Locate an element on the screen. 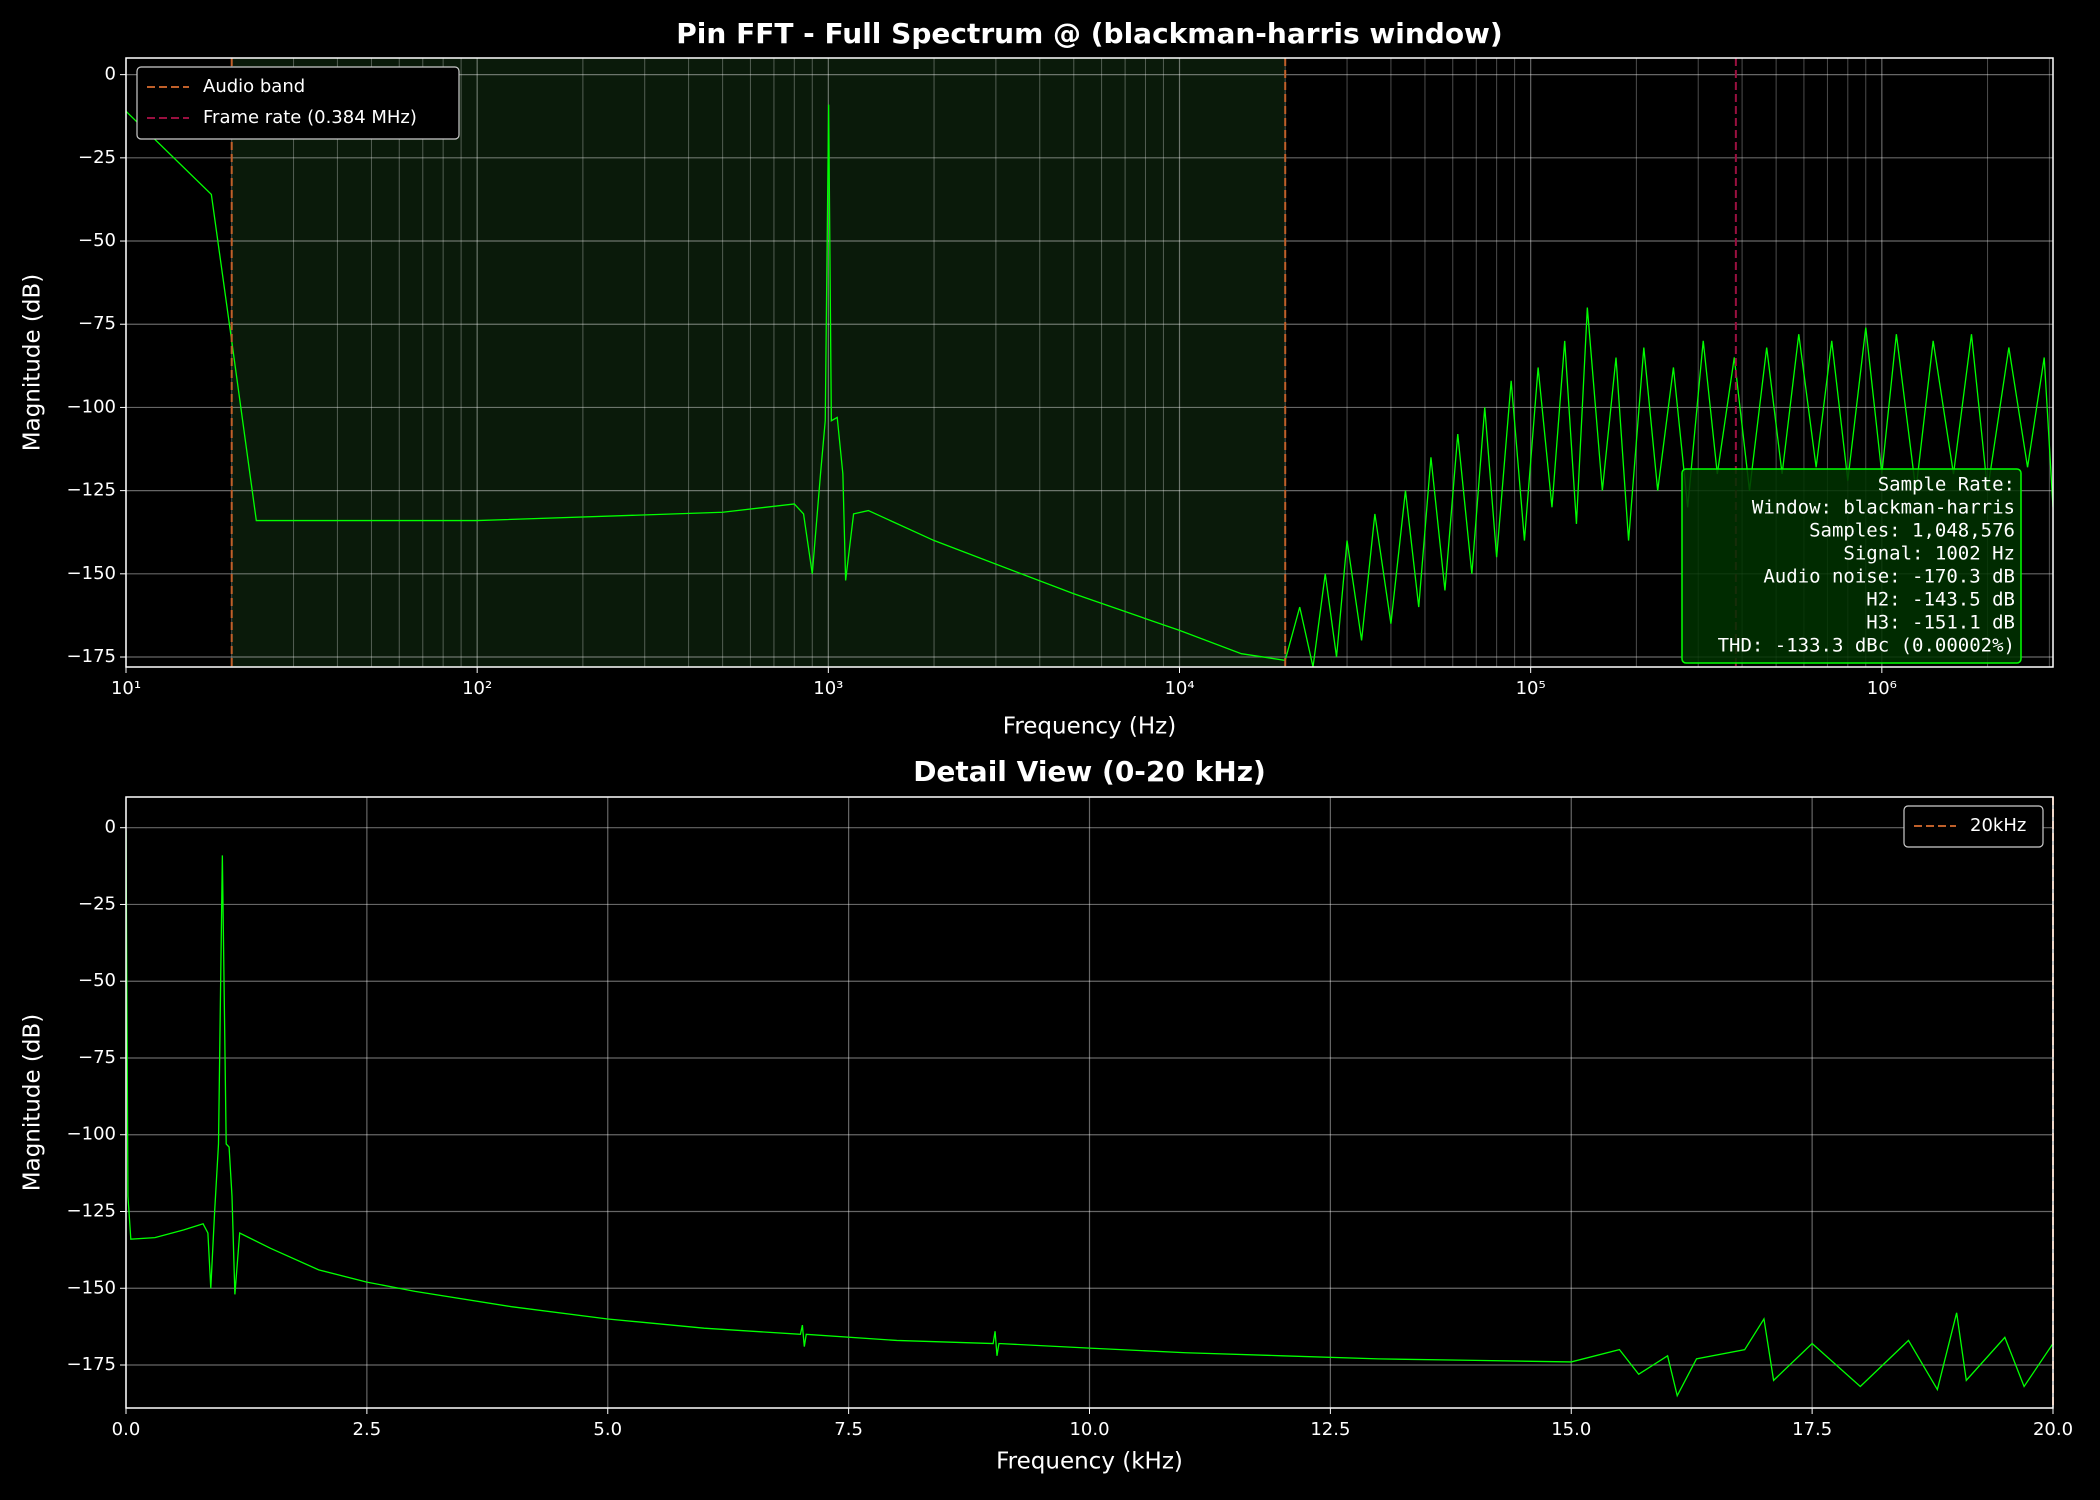  x-tick-label: 10¹ is located at coordinates (126, 688).